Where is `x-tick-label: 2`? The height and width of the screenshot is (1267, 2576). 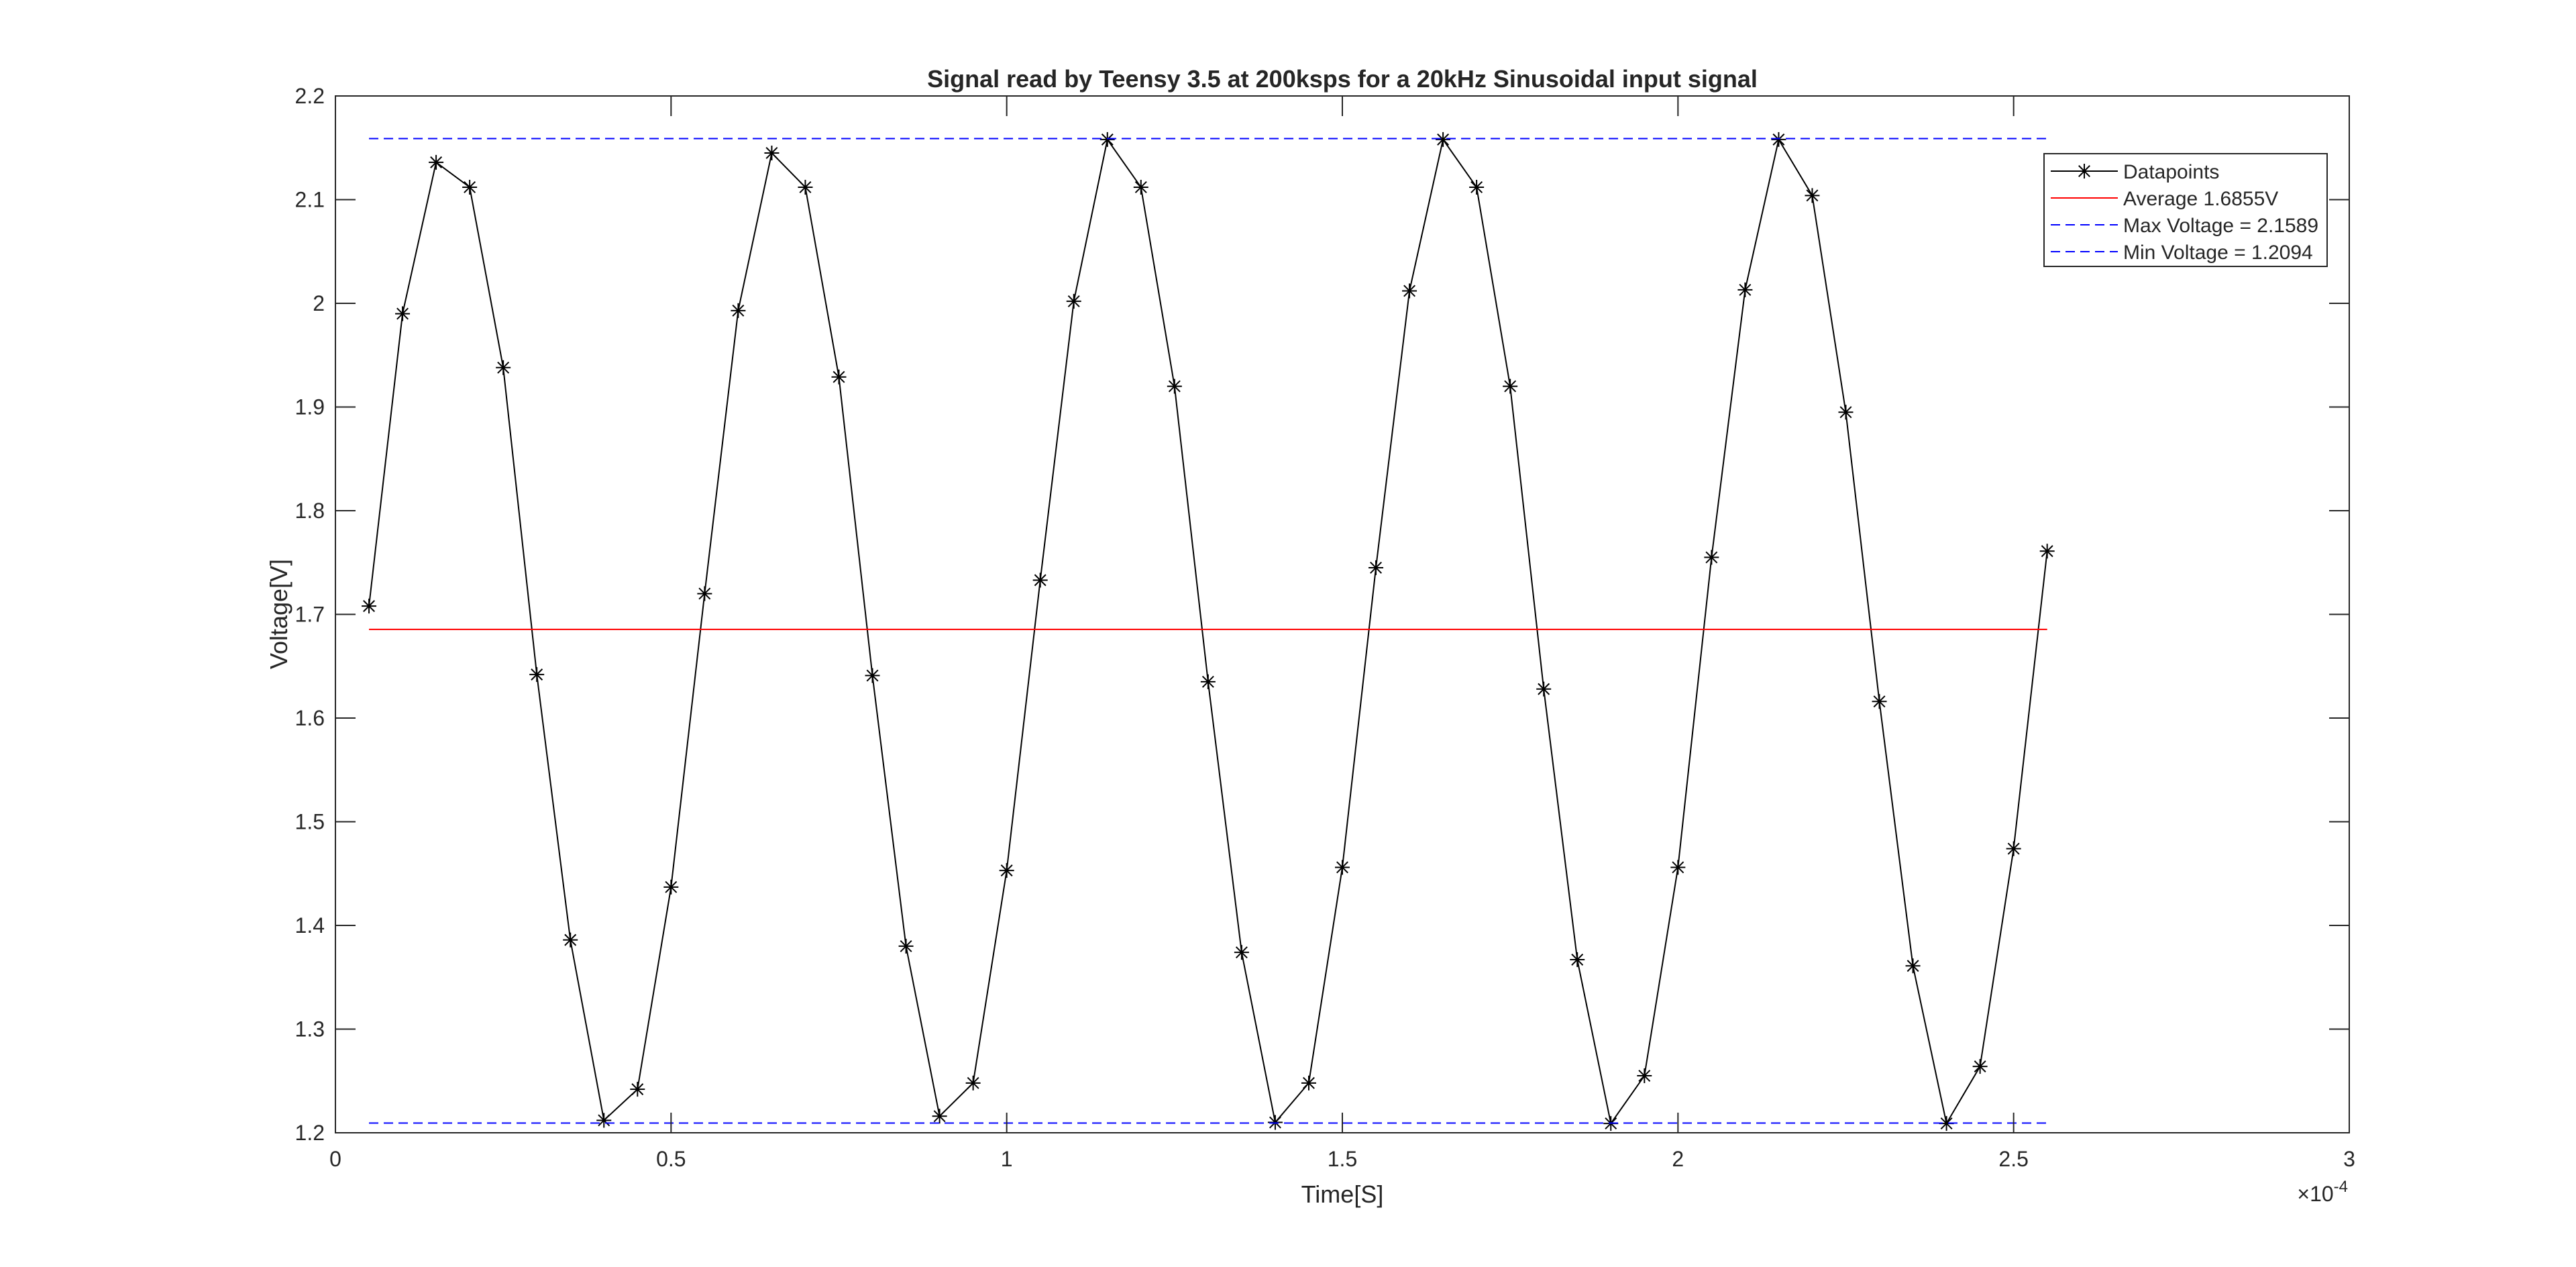 x-tick-label: 2 is located at coordinates (1678, 1159).